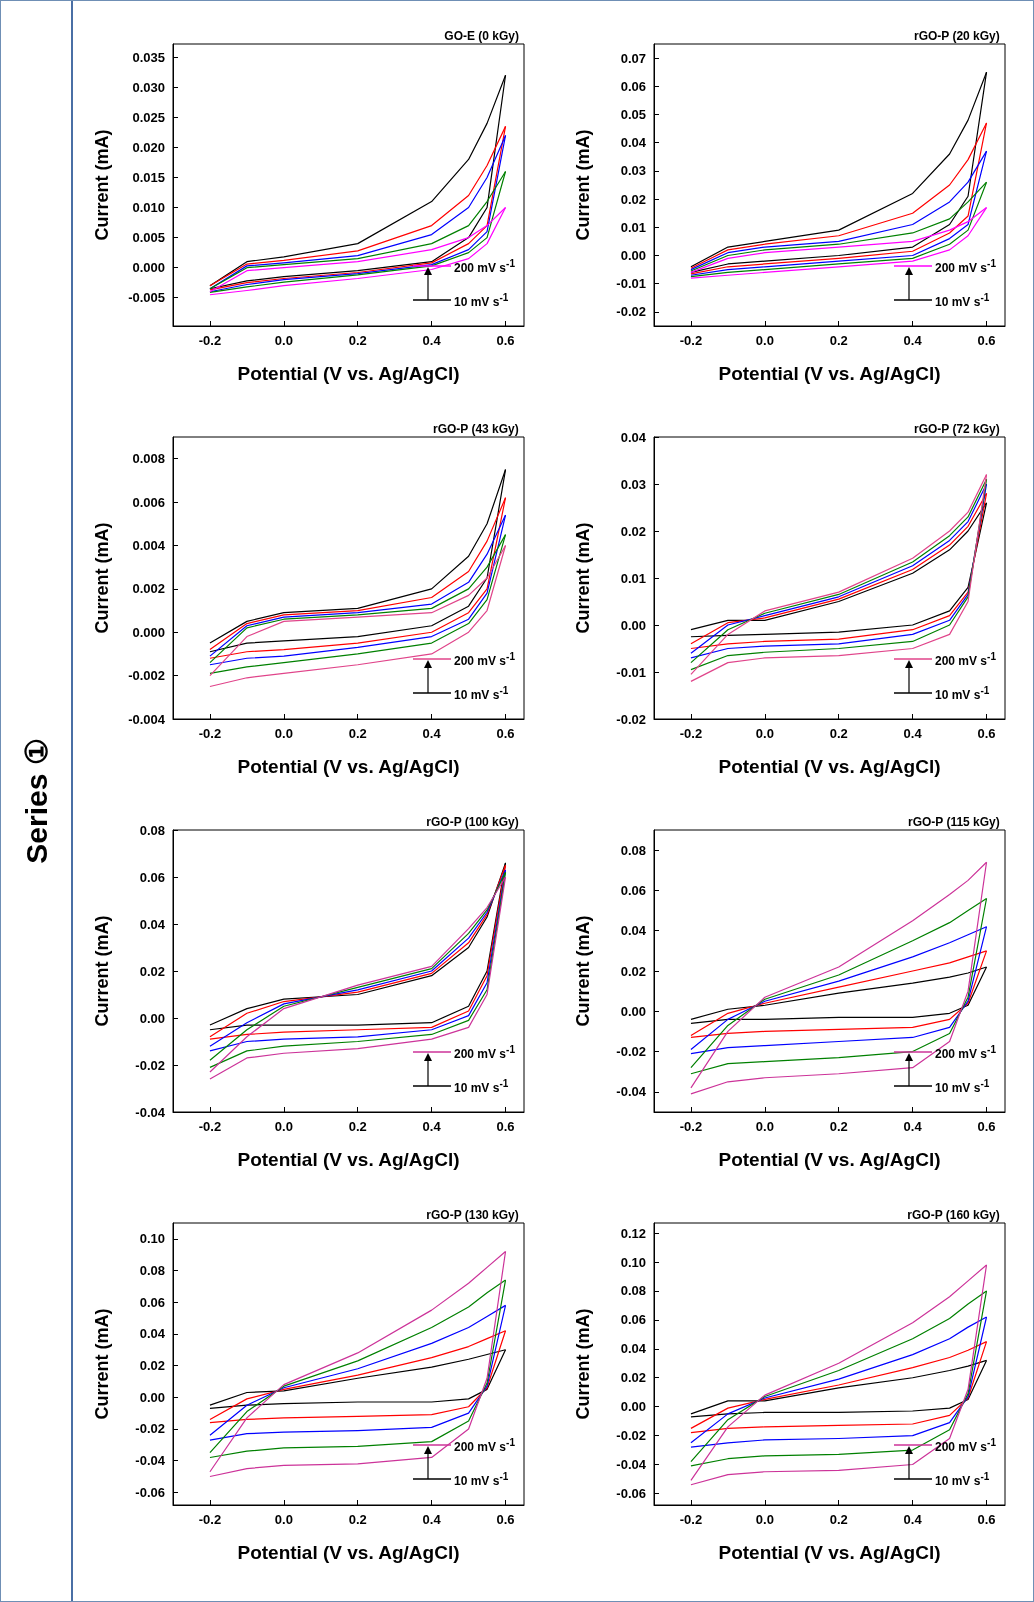 Image resolution: width=1034 pixels, height=1602 pixels. Describe the element at coordinates (481, 36) in the screenshot. I see `chart-title: GO-E (0 kGy)` at that location.